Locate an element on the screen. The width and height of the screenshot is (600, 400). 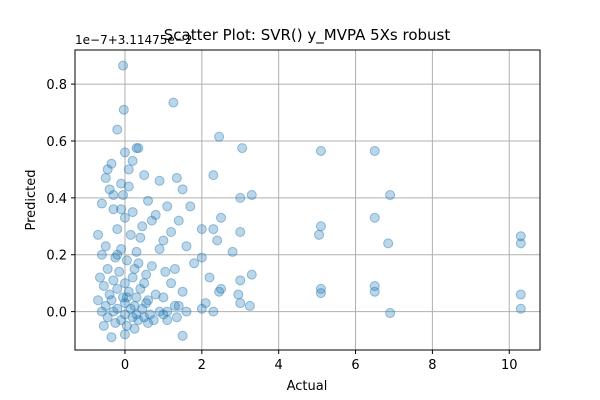
x-tick-label: 6 is located at coordinates (355, 365).